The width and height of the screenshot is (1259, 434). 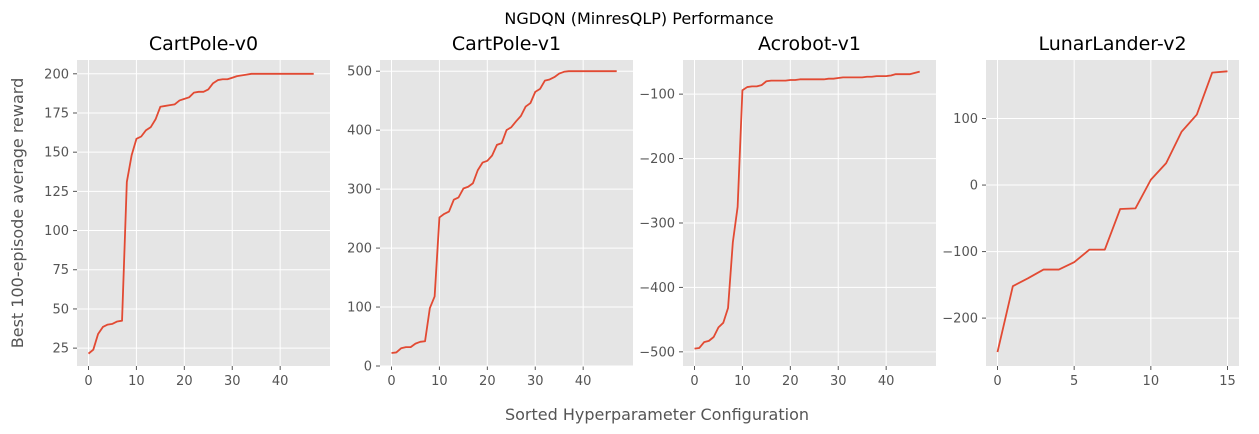 What do you see at coordinates (17, 213) in the screenshot?
I see `figure-ylabel: Best 100-episode average reward` at bounding box center [17, 213].